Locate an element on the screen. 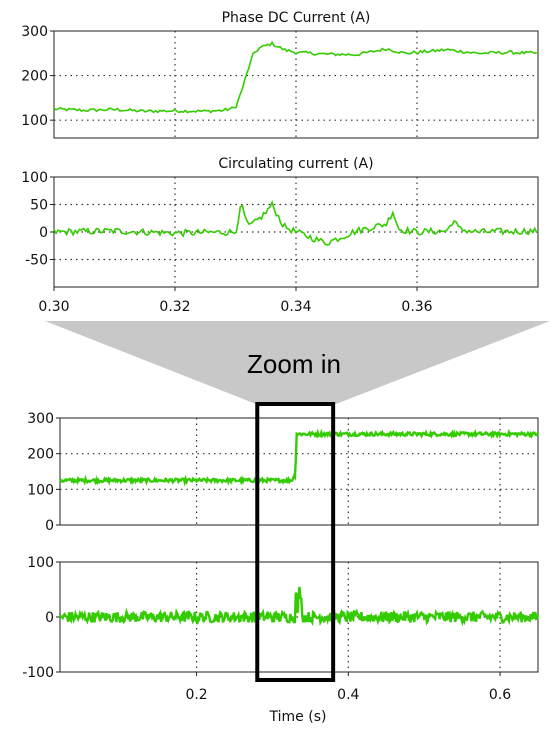 This screenshot has width=550, height=731. x-axis-label: Time (s) is located at coordinates (298, 717).